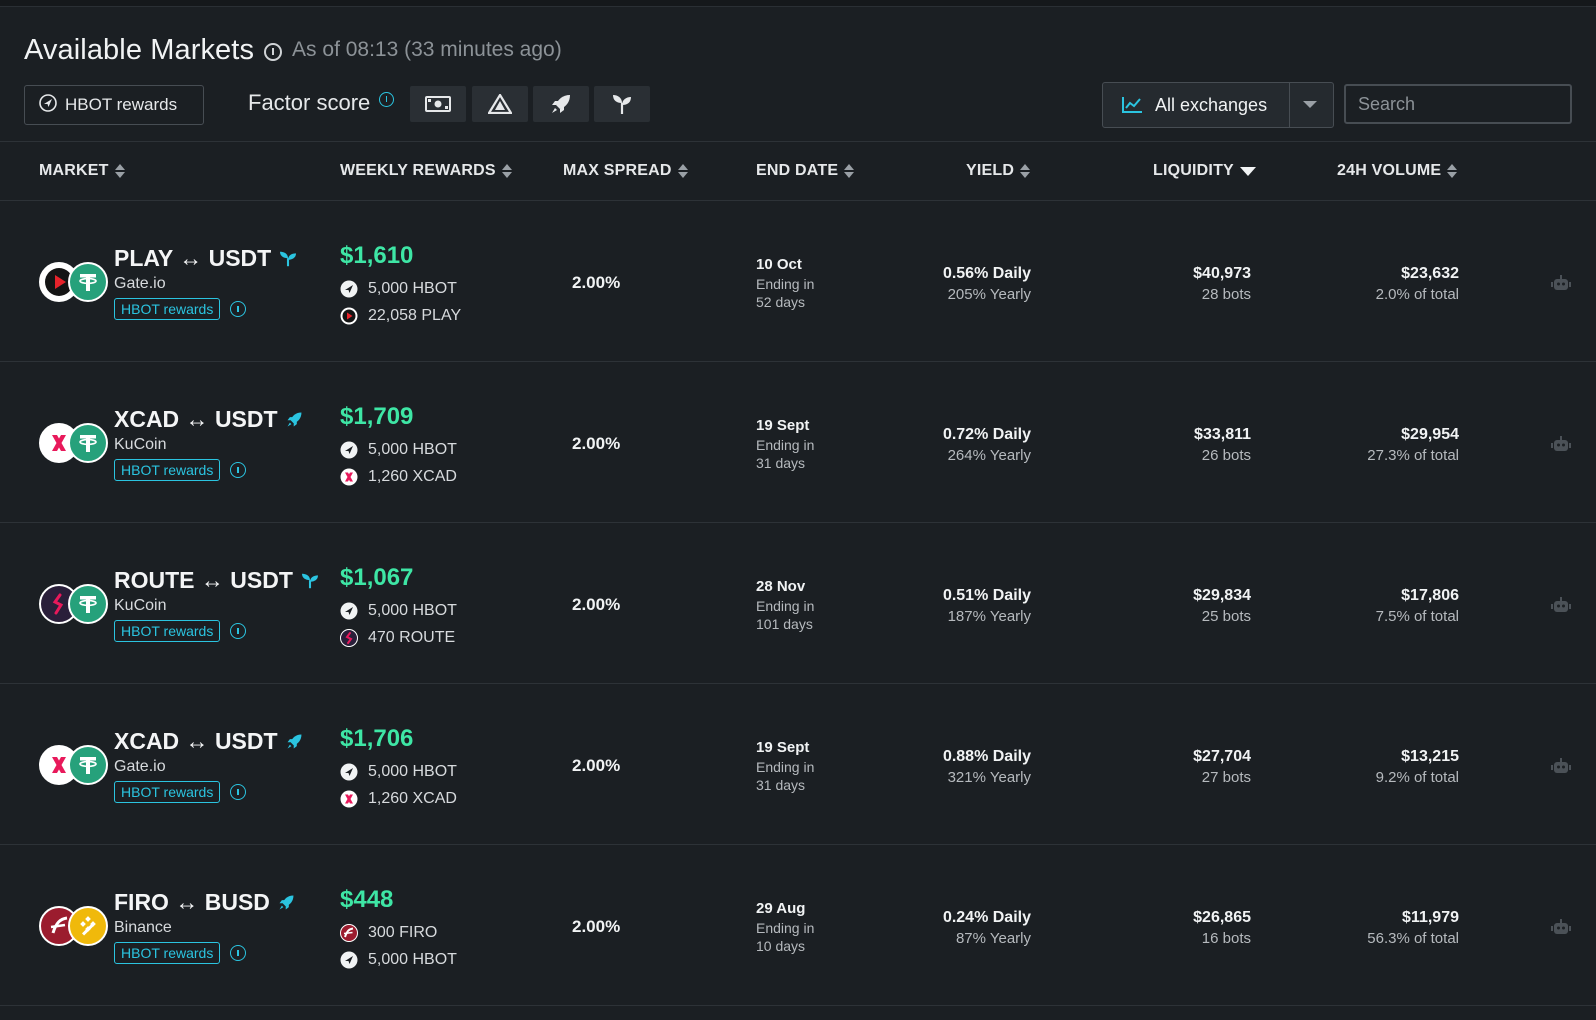  I want to click on yield-daily: 0.56% Daily, so click(986, 273).